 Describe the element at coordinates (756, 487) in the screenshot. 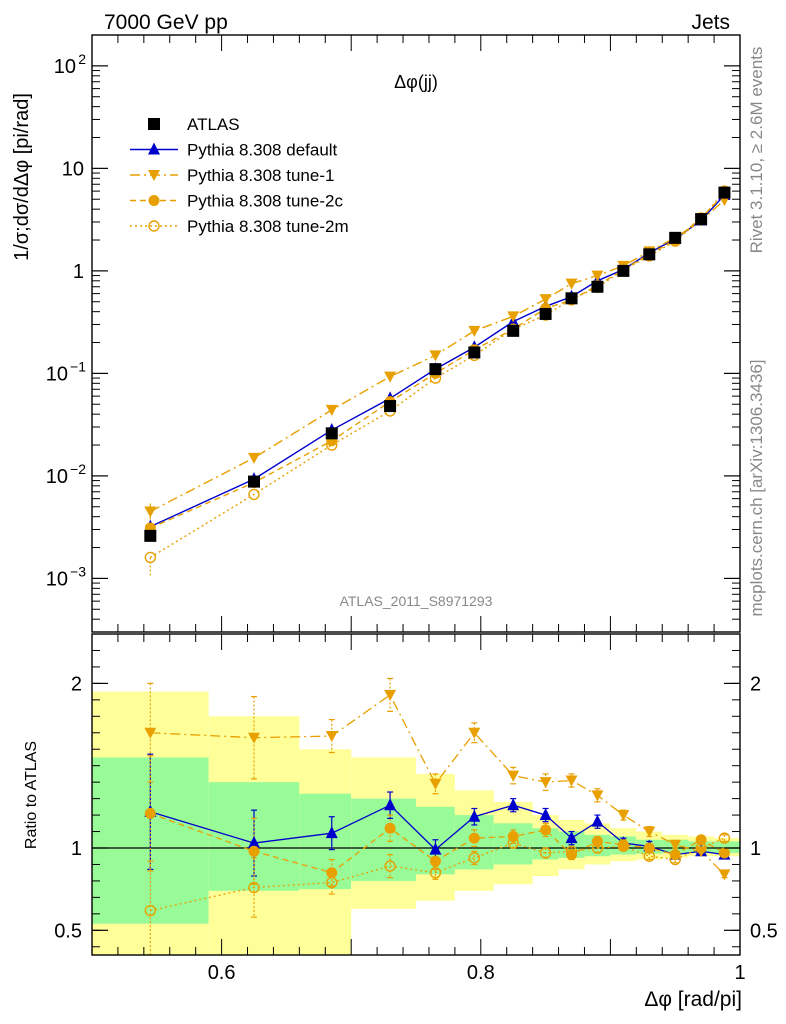

I see `mcplots-label: mcplots.cern.ch [arXiv:1306.3436]` at that location.